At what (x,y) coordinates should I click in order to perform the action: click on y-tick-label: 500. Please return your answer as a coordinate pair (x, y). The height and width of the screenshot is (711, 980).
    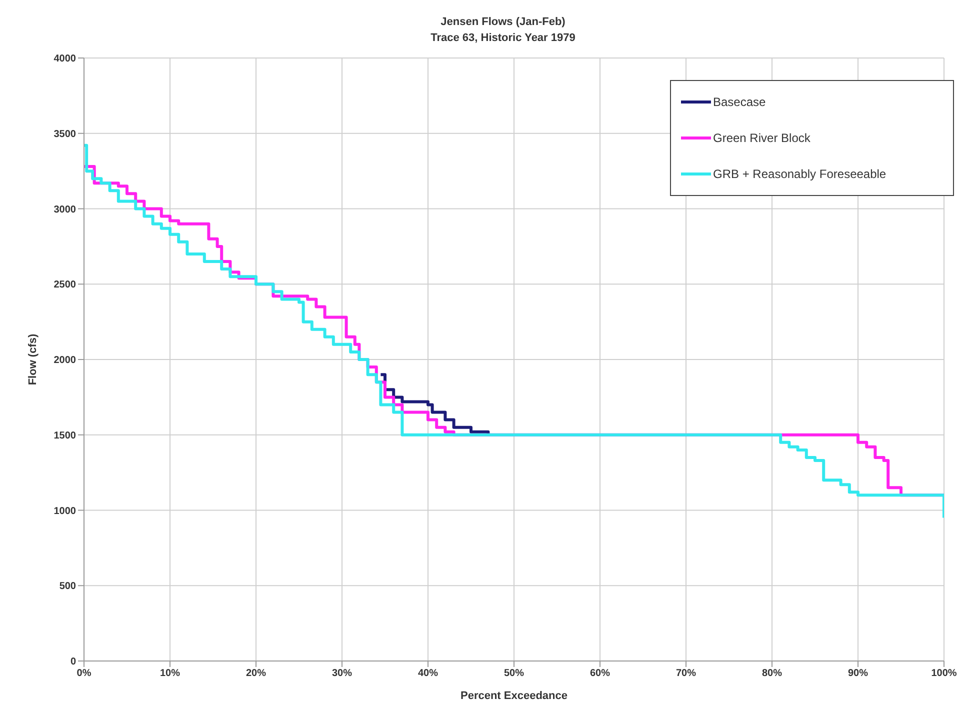
    Looking at the image, I should click on (67, 586).